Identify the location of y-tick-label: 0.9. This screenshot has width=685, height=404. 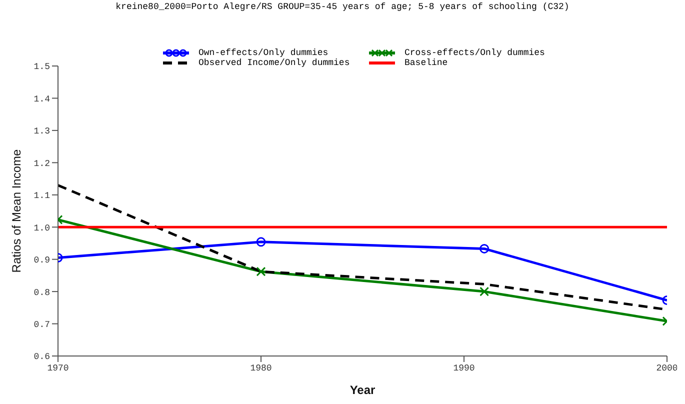
(42, 261).